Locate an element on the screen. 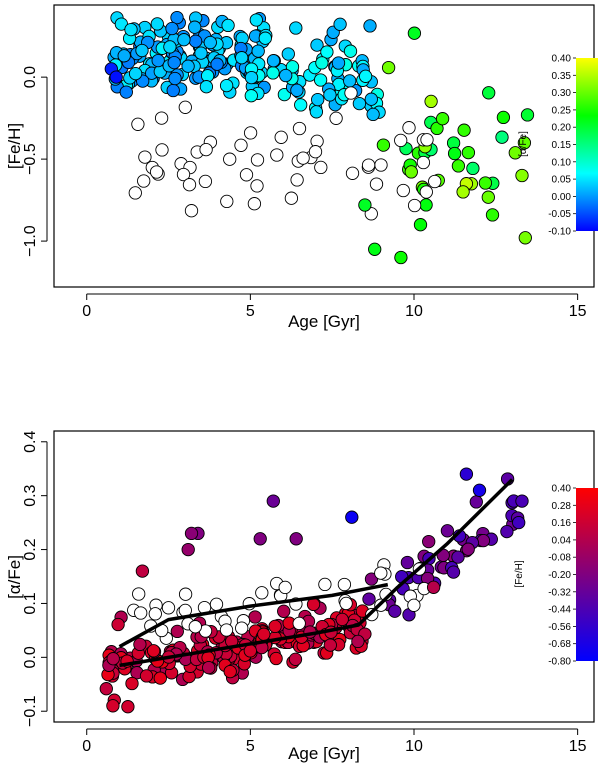 The height and width of the screenshot is (772, 600). y-tick-label: 0.1 is located at coordinates (30, 603).